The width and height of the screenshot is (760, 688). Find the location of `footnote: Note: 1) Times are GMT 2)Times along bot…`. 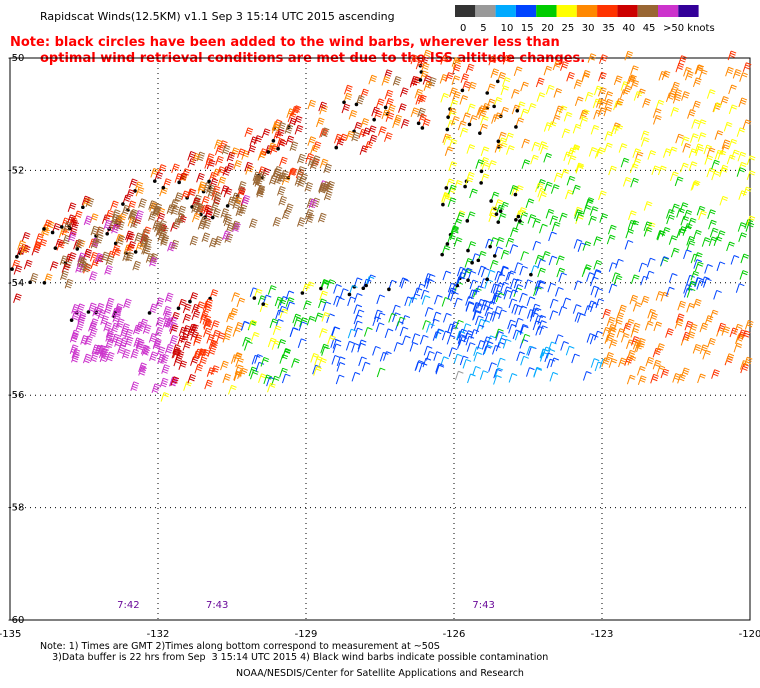

footnote: Note: 1) Times are GMT 2)Times along bot… is located at coordinates (294, 652).